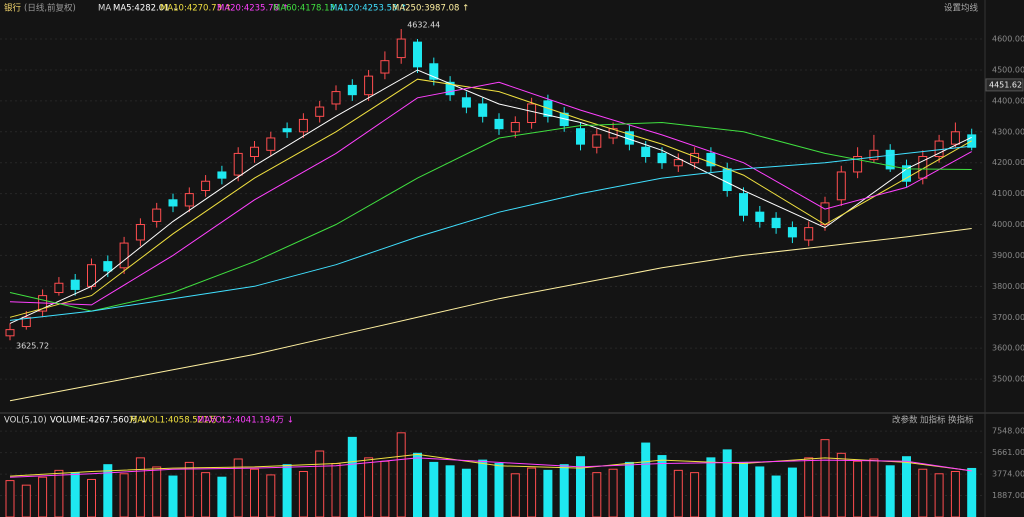 This screenshot has height=517, width=1024. What do you see at coordinates (1008, 474) in the screenshot?
I see `y-tick-label: 3774.00` at bounding box center [1008, 474].